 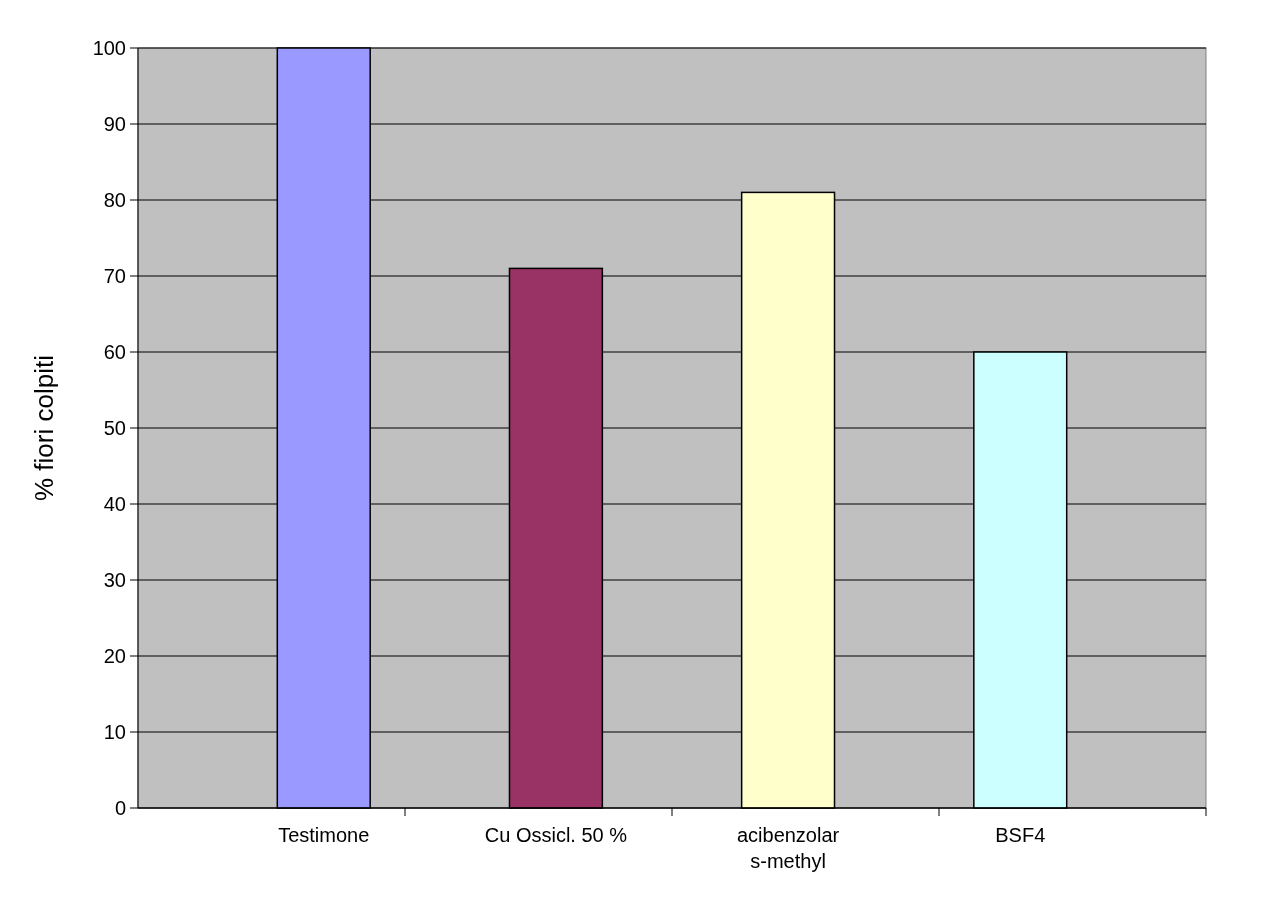 I want to click on y-tick-label: 50, so click(x=114, y=428).